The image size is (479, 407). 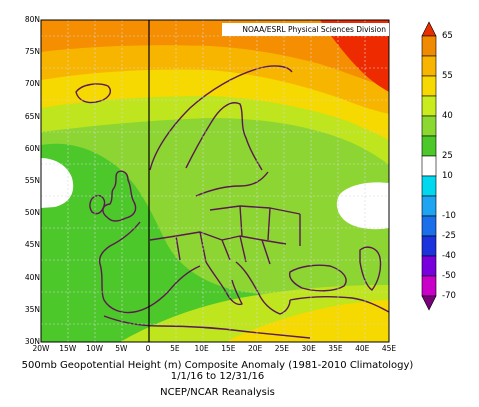 I want to click on coast-norway, so click(x=221, y=118).